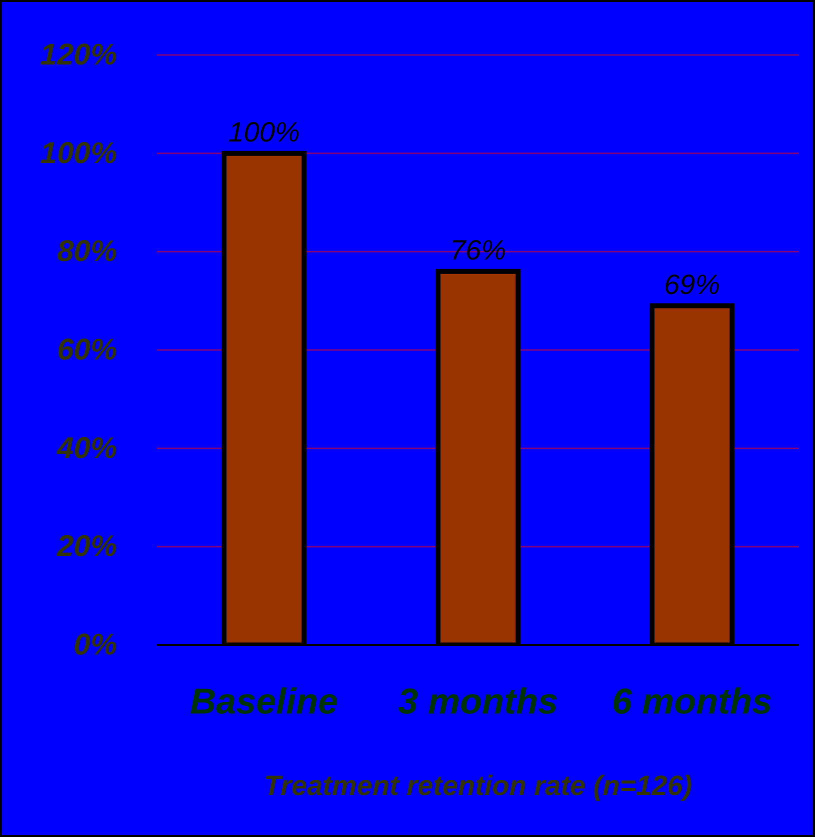 Image resolution: width=815 pixels, height=837 pixels. What do you see at coordinates (478, 785) in the screenshot?
I see `x-axis-title: Treatment retention rate (n=126)` at bounding box center [478, 785].